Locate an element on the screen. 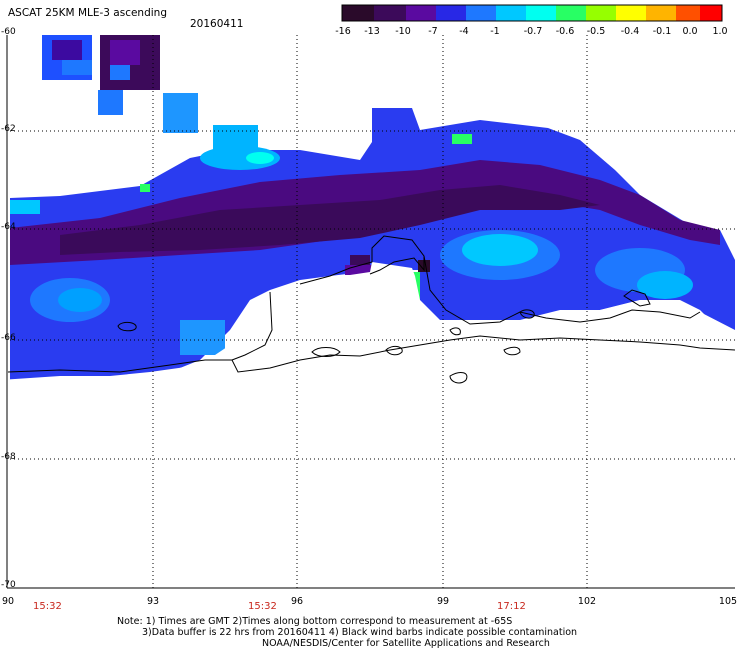  lon-label: 90 is located at coordinates (8, 601).